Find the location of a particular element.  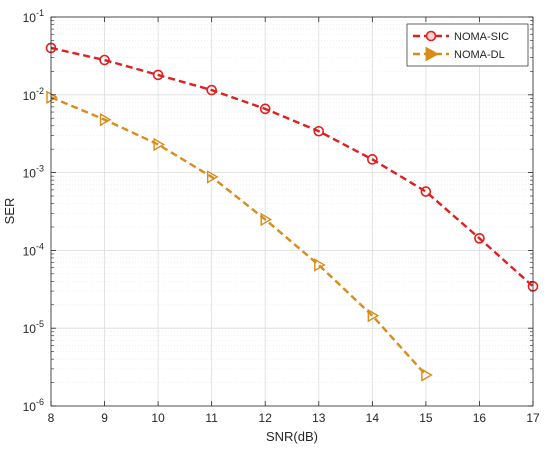

x-tick-label: 16 is located at coordinates (480, 418).